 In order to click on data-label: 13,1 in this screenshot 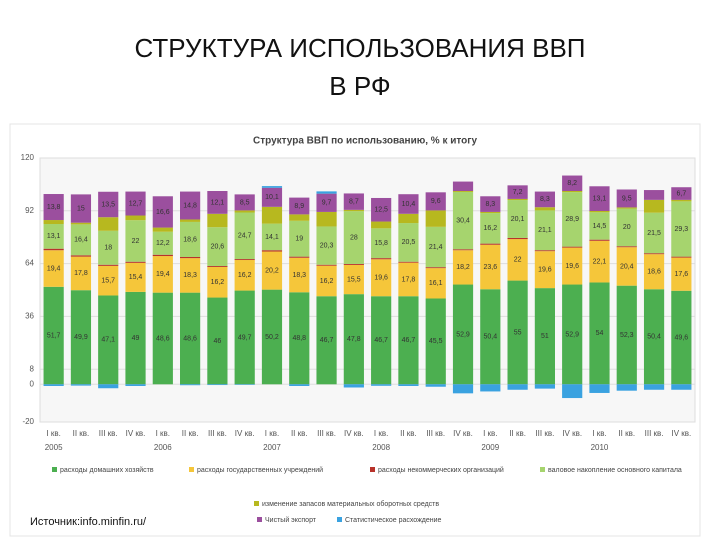, I will do `click(600, 198)`.